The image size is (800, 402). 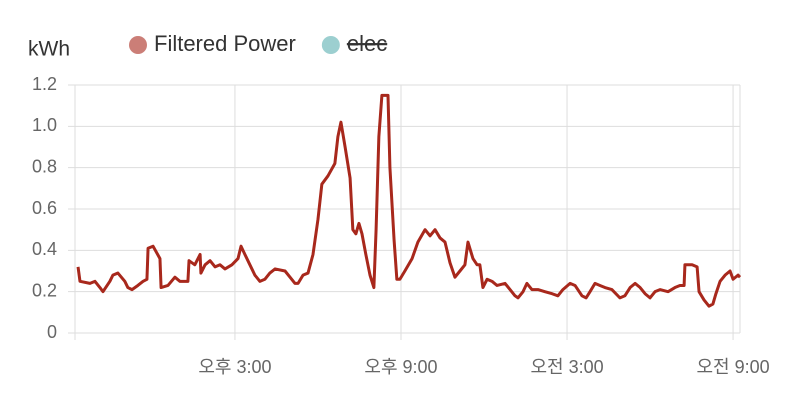 I want to click on legend: Filtered Power elec, so click(x=258, y=43).